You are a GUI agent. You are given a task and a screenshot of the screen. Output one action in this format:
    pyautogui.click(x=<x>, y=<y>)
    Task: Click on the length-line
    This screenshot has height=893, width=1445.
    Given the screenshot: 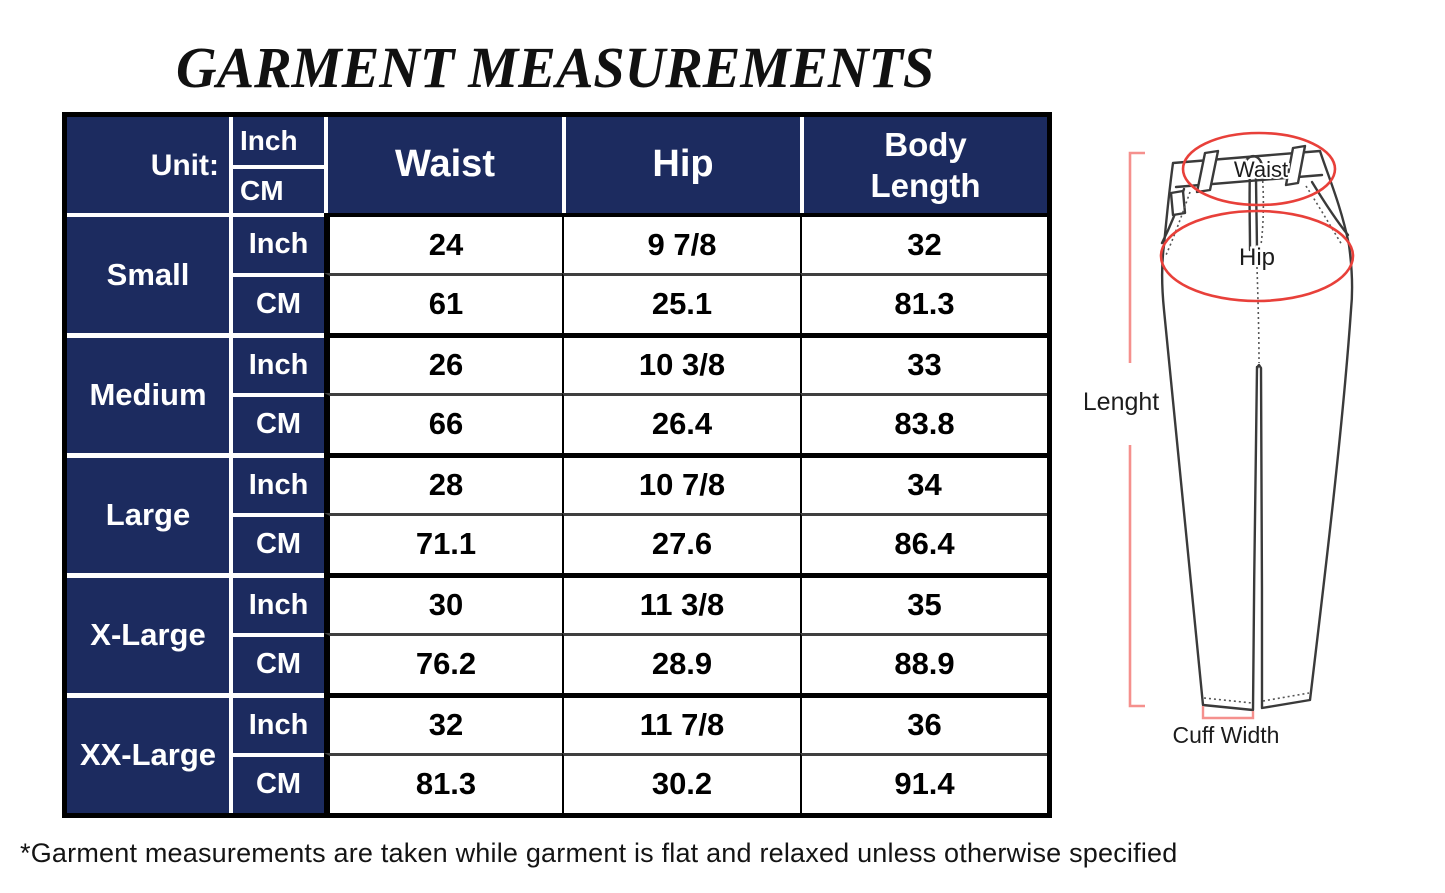 What is the action you would take?
    pyautogui.click(x=1136, y=429)
    